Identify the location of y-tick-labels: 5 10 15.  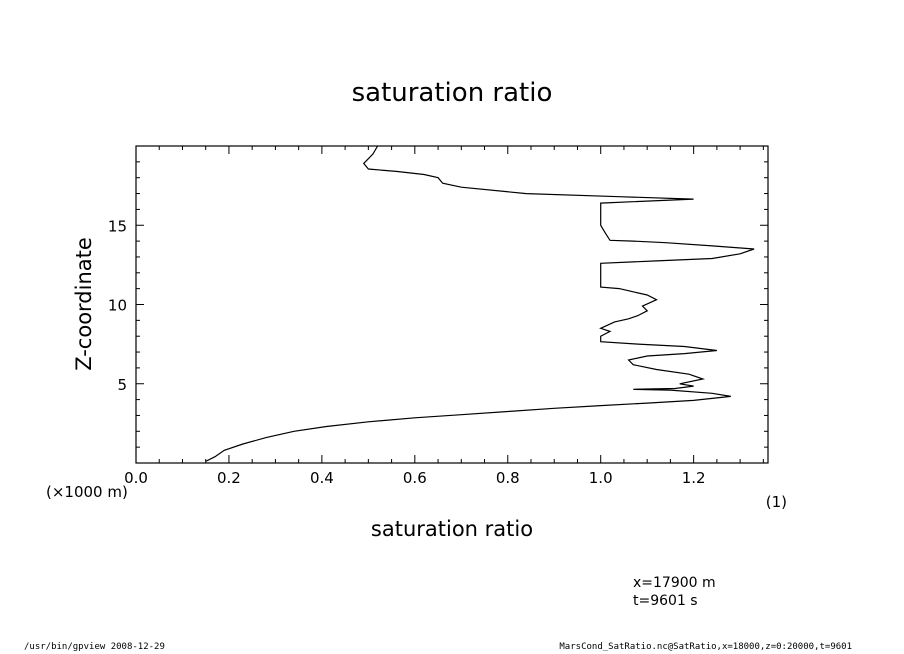
(117, 305).